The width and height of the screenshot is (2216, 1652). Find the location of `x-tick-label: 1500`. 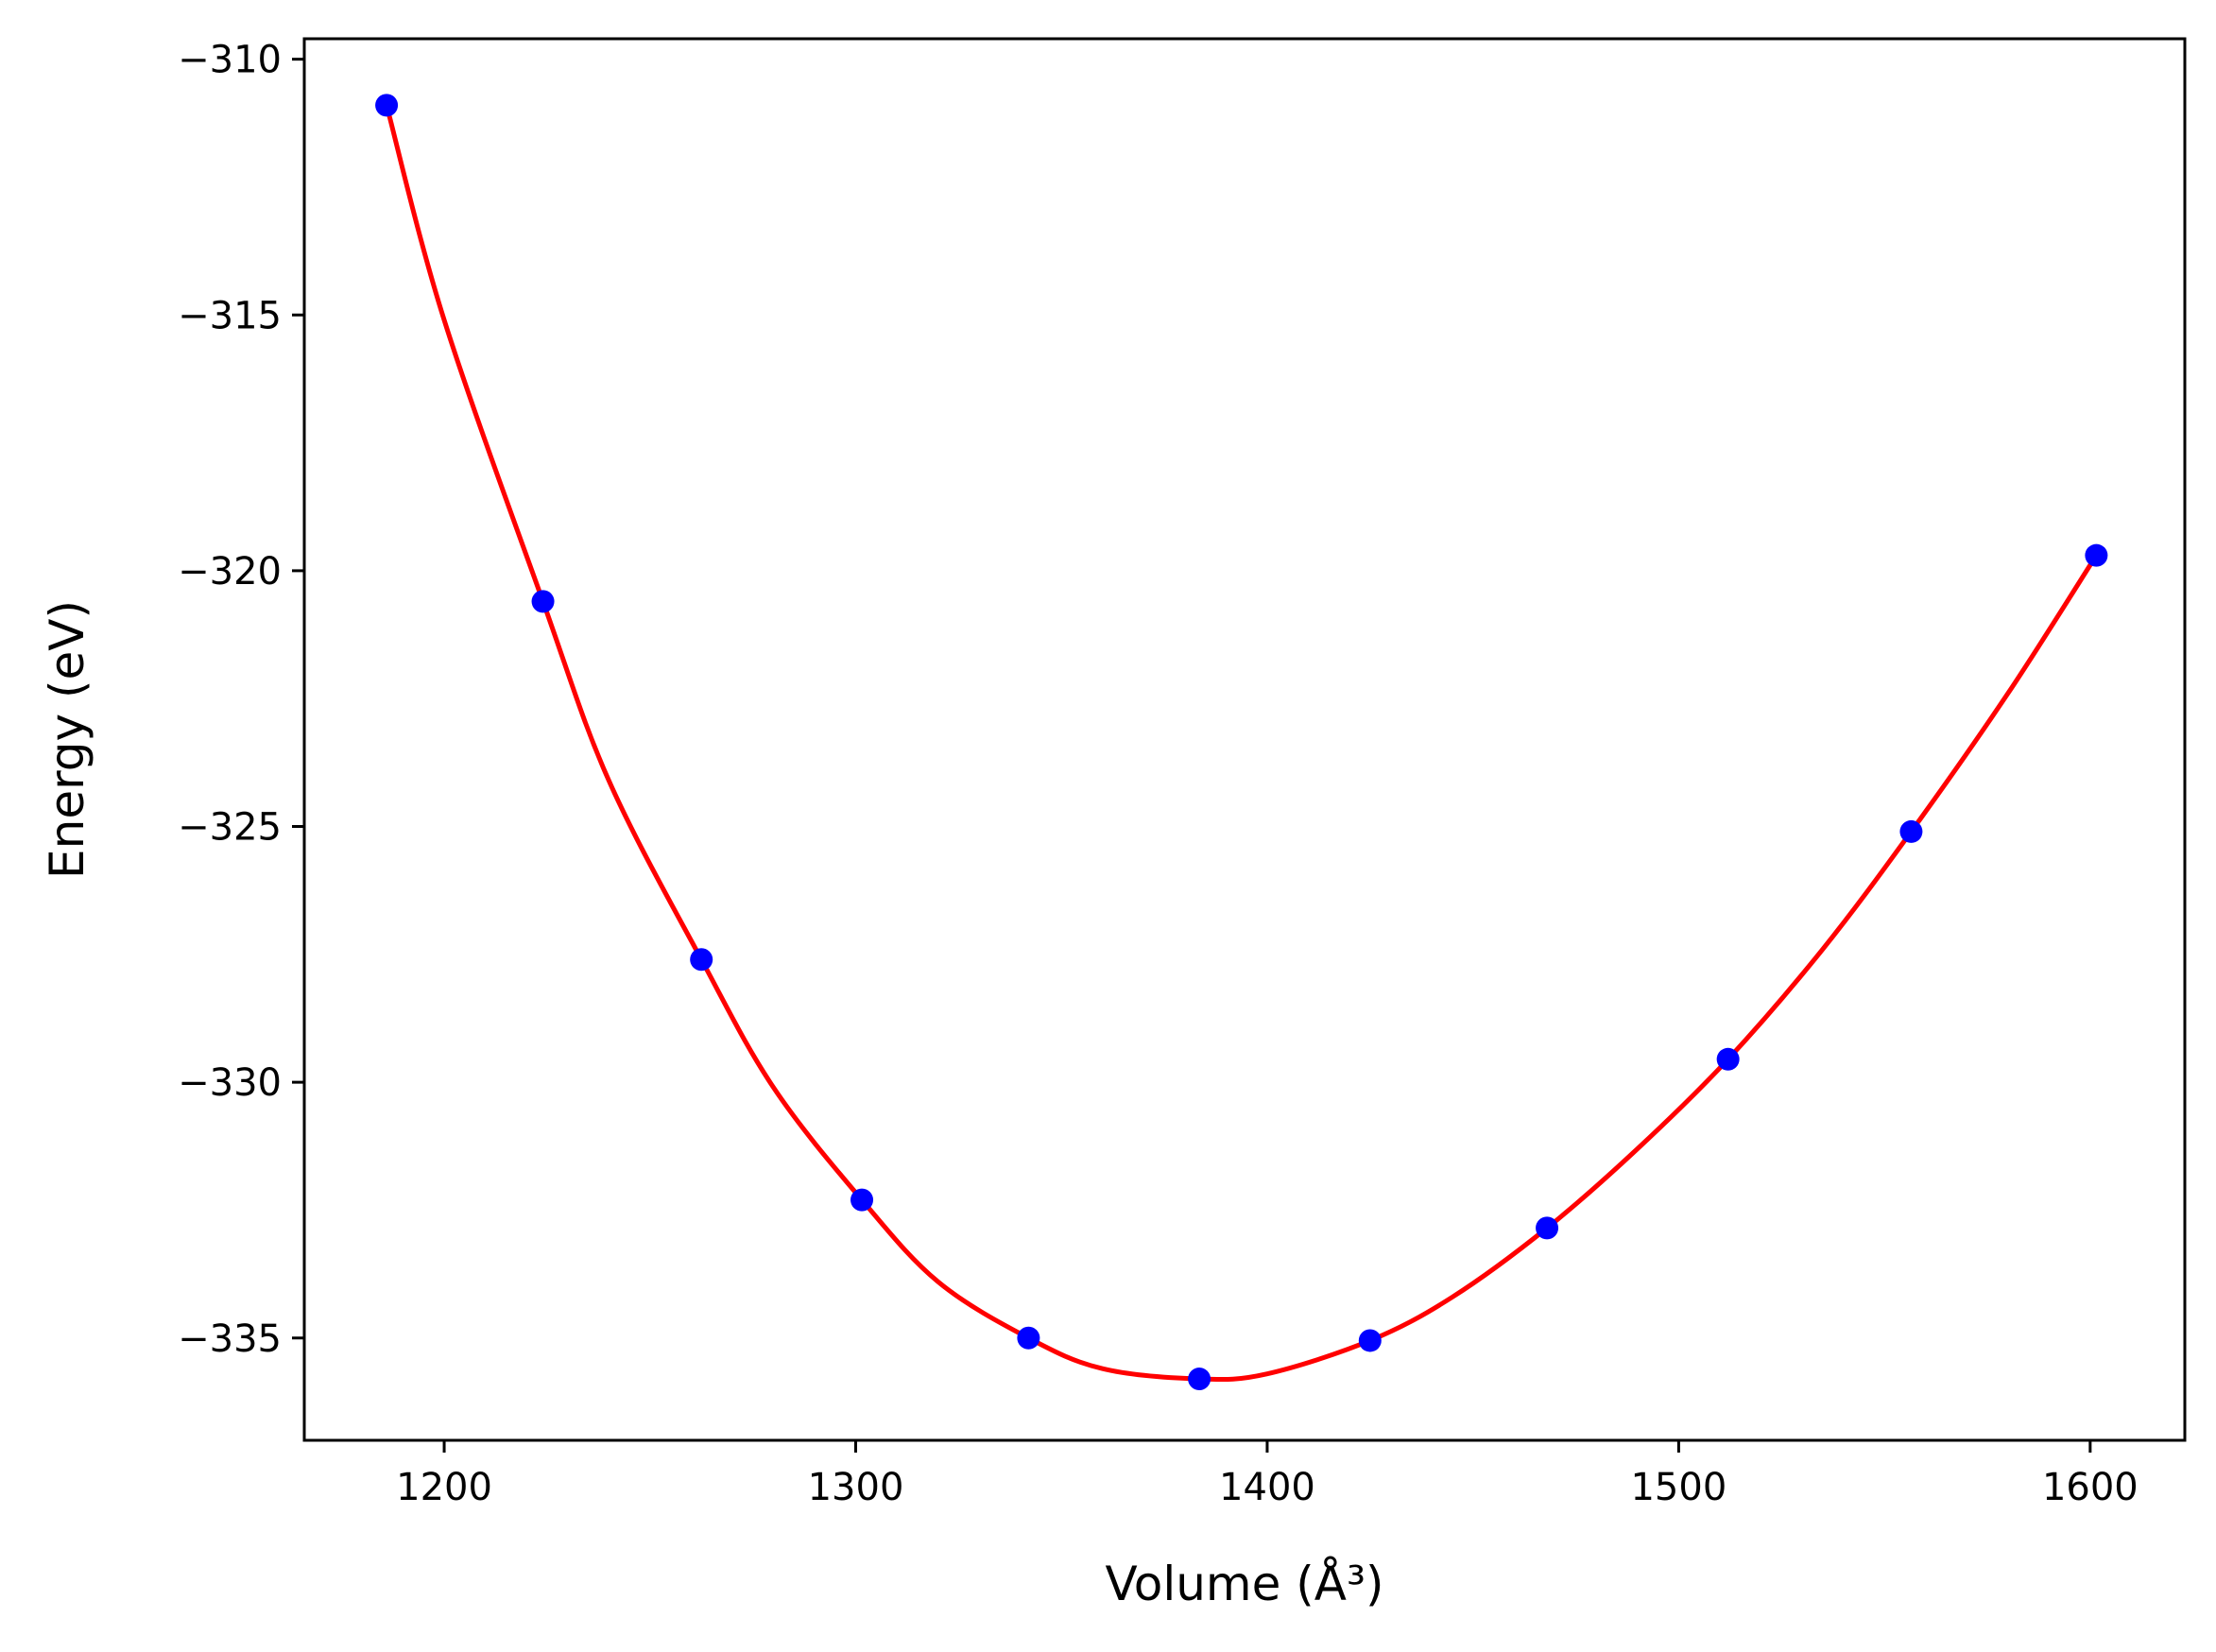

x-tick-label: 1500 is located at coordinates (1678, 1487).